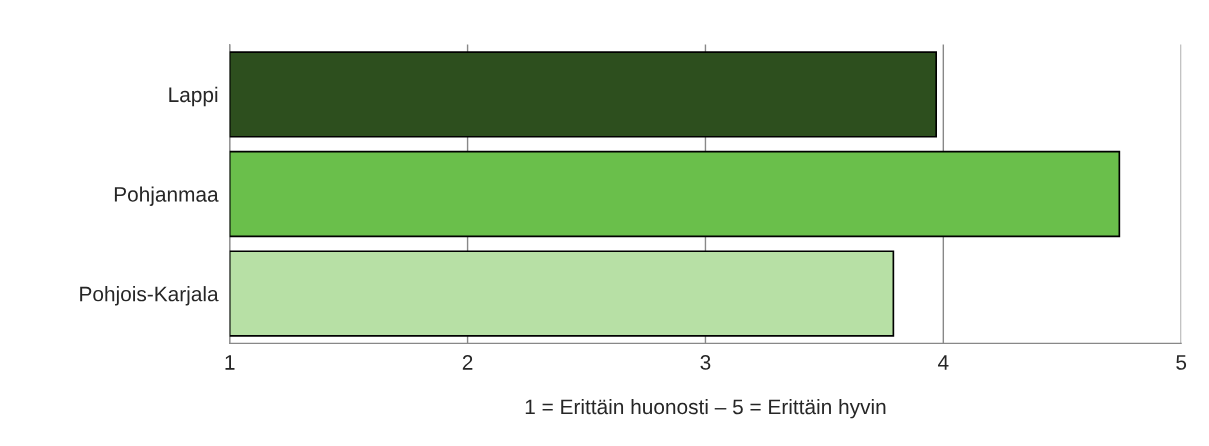 Image resolution: width=1209 pixels, height=446 pixels. I want to click on x-tick-label: 4, so click(943, 362).